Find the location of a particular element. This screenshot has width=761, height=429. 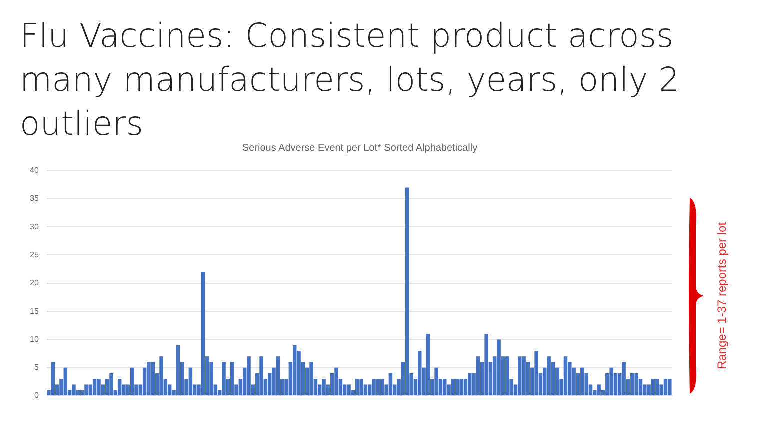

text: Range= 1-37 reports per lot is located at coordinates (722, 296).